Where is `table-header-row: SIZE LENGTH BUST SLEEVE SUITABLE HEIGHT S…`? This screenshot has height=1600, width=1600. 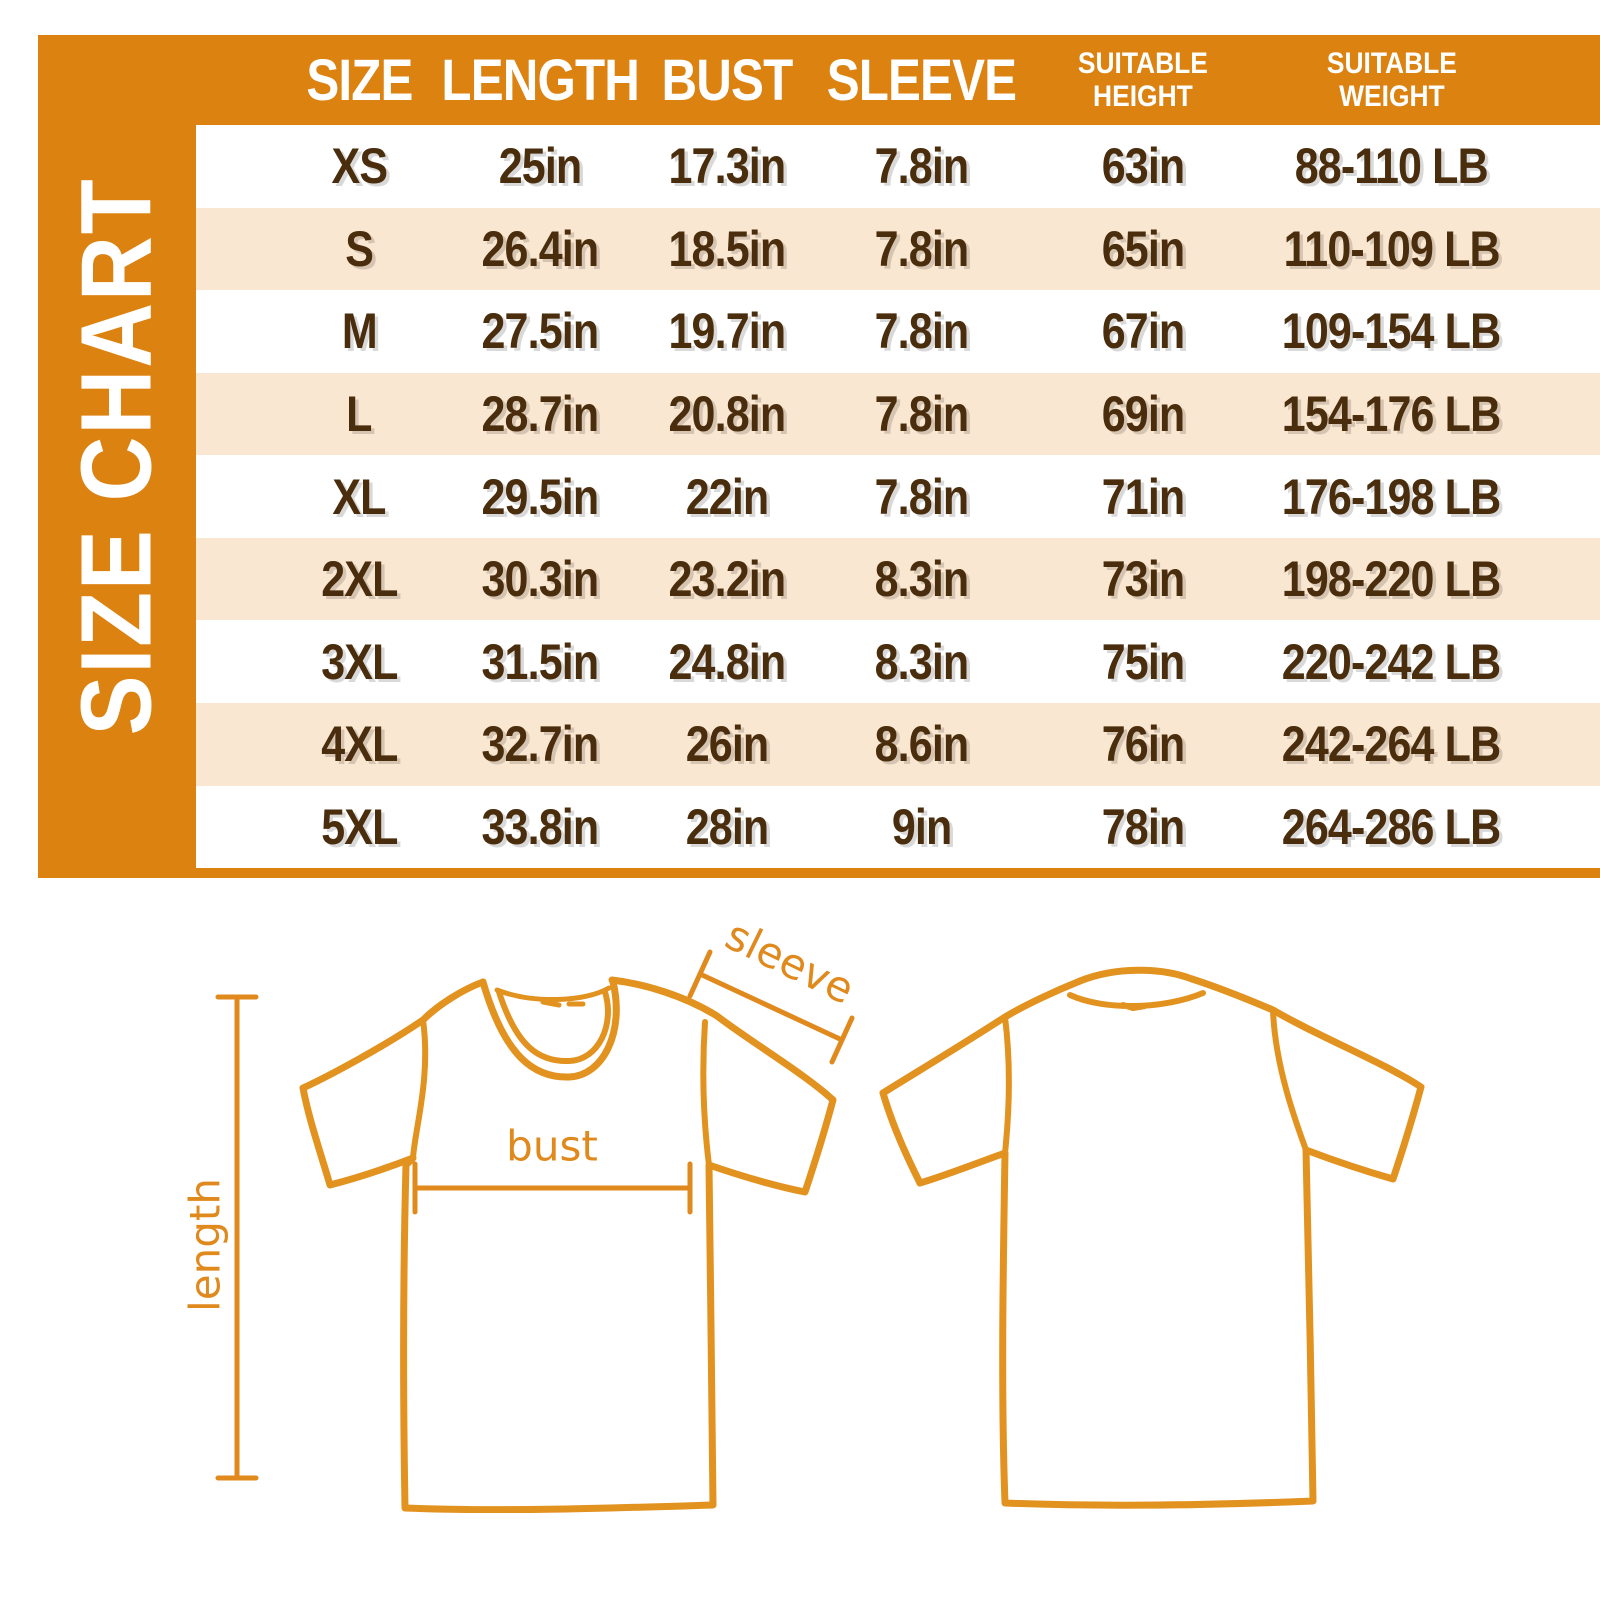
table-header-row: SIZE LENGTH BUST SLEEVE SUITABLE HEIGHT S… is located at coordinates (898, 80).